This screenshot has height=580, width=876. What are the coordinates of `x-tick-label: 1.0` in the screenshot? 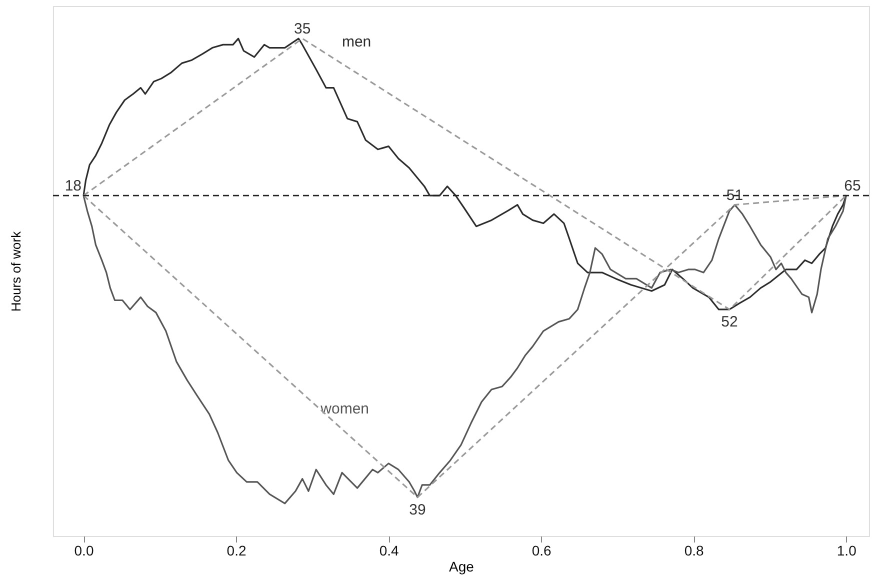 It's located at (846, 550).